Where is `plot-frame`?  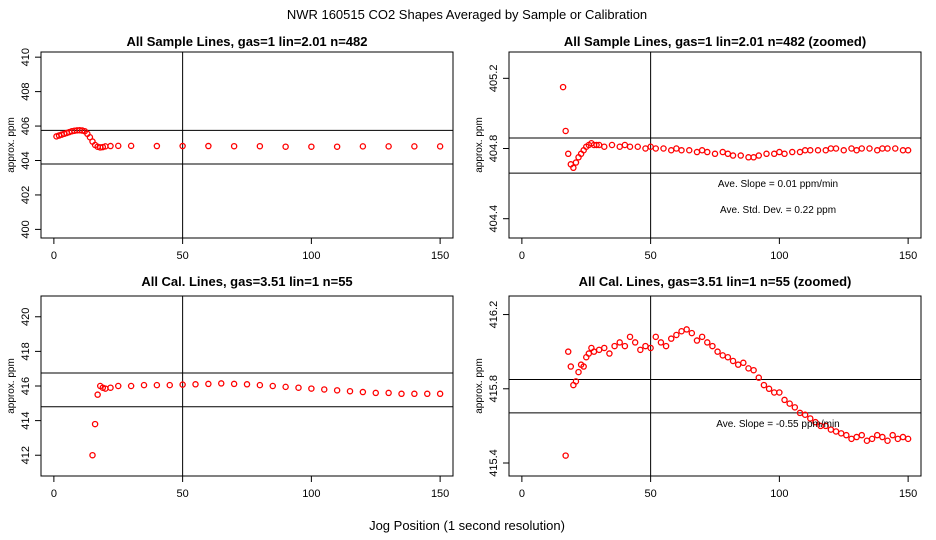
plot-frame is located at coordinates (715, 386).